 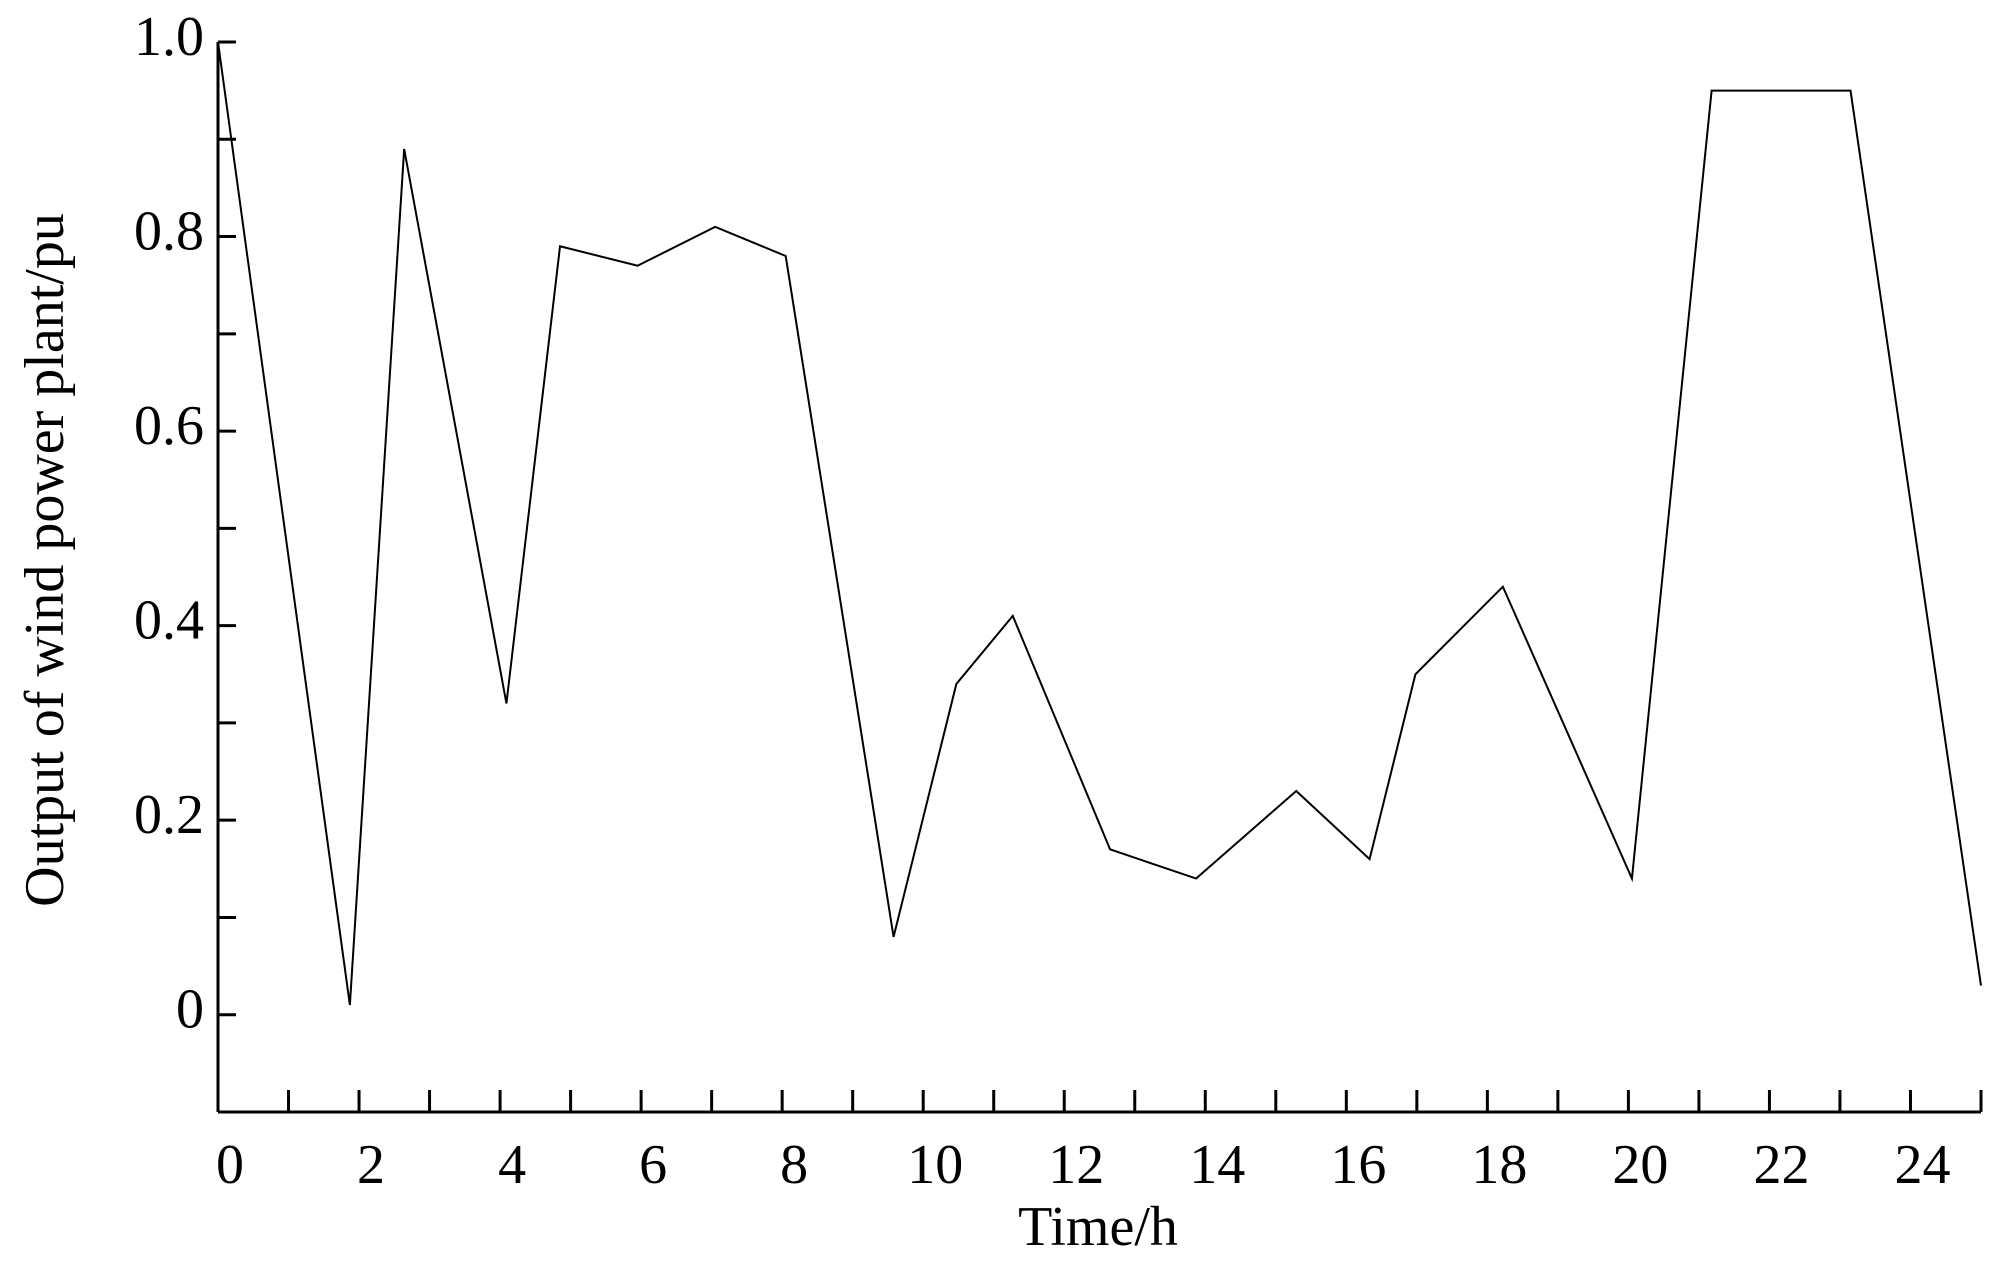 I want to click on x-tick-label: 0, so click(x=230, y=1165).